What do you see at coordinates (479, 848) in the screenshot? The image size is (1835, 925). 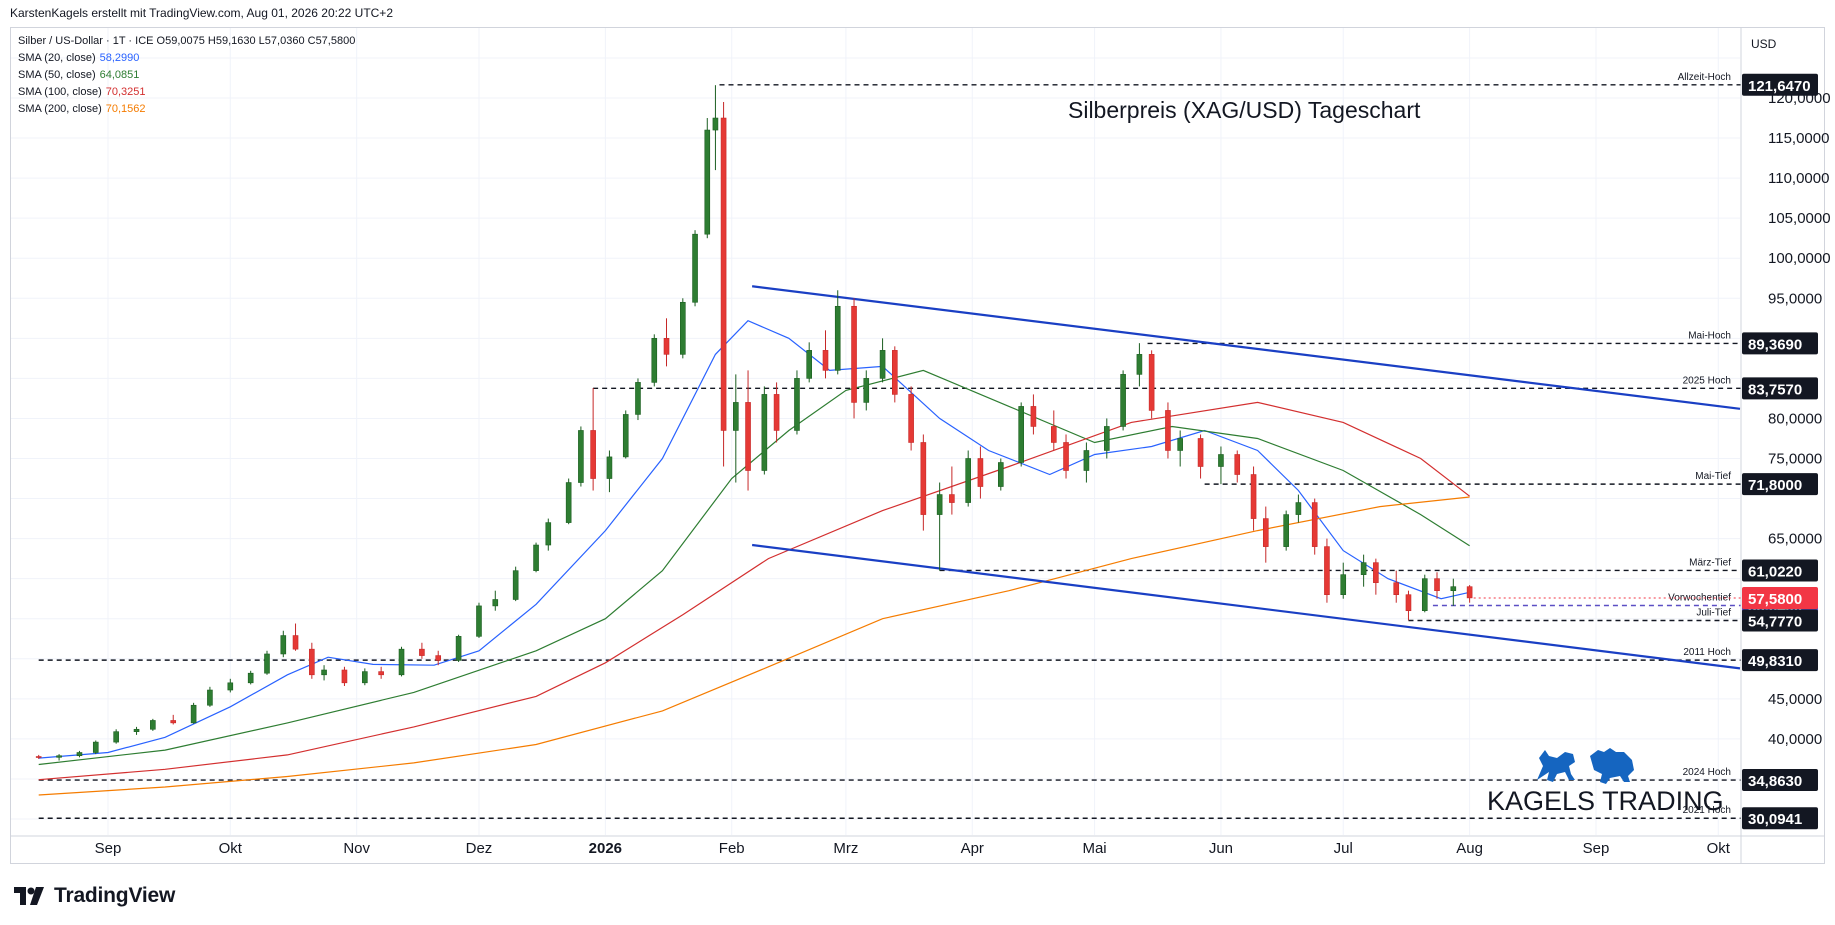 I see `x-tick-label: Dez` at bounding box center [479, 848].